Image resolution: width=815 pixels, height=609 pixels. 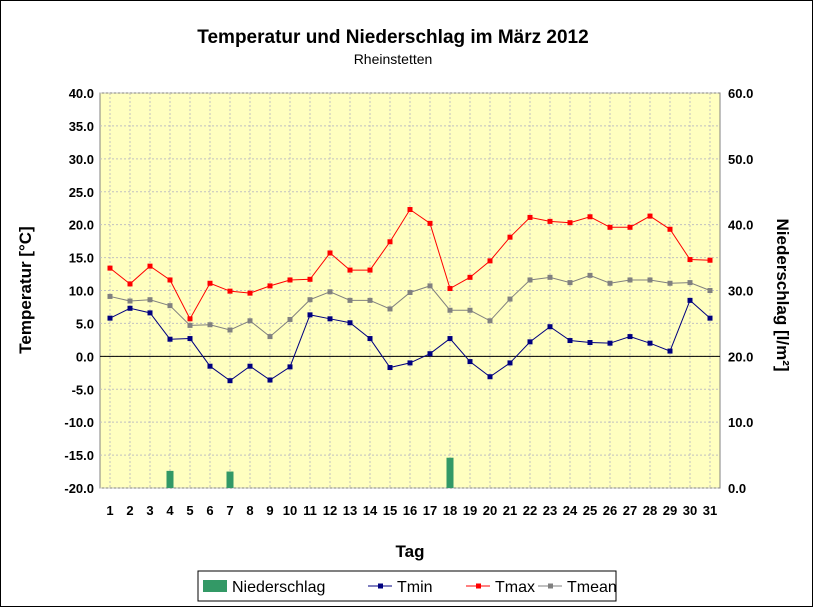 I want to click on x-tick: 23, so click(x=550, y=510).